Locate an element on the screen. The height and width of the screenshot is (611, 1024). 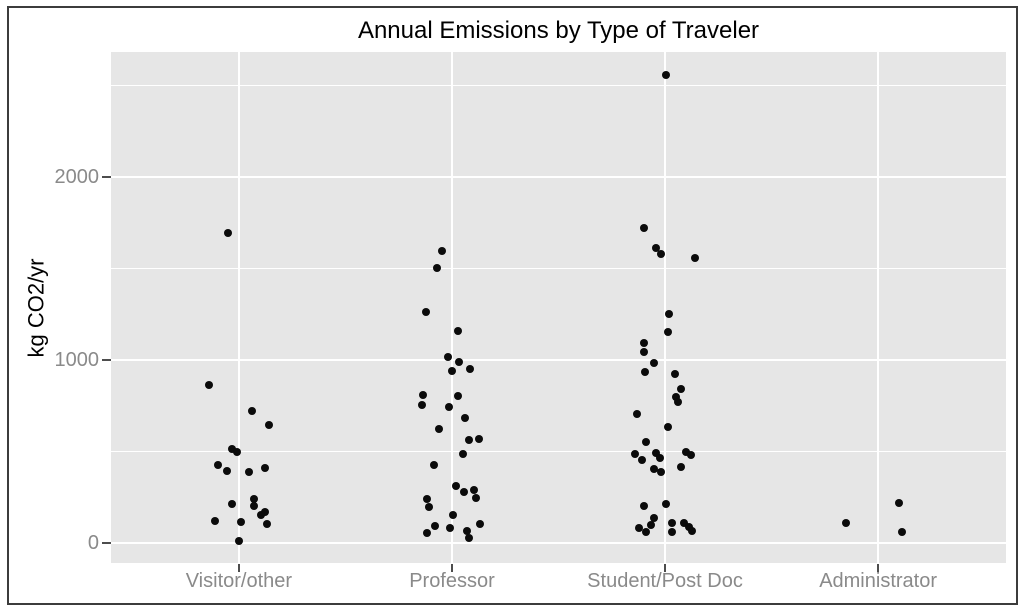
x-axis-tick-label: Administrator is located at coordinates (878, 581).